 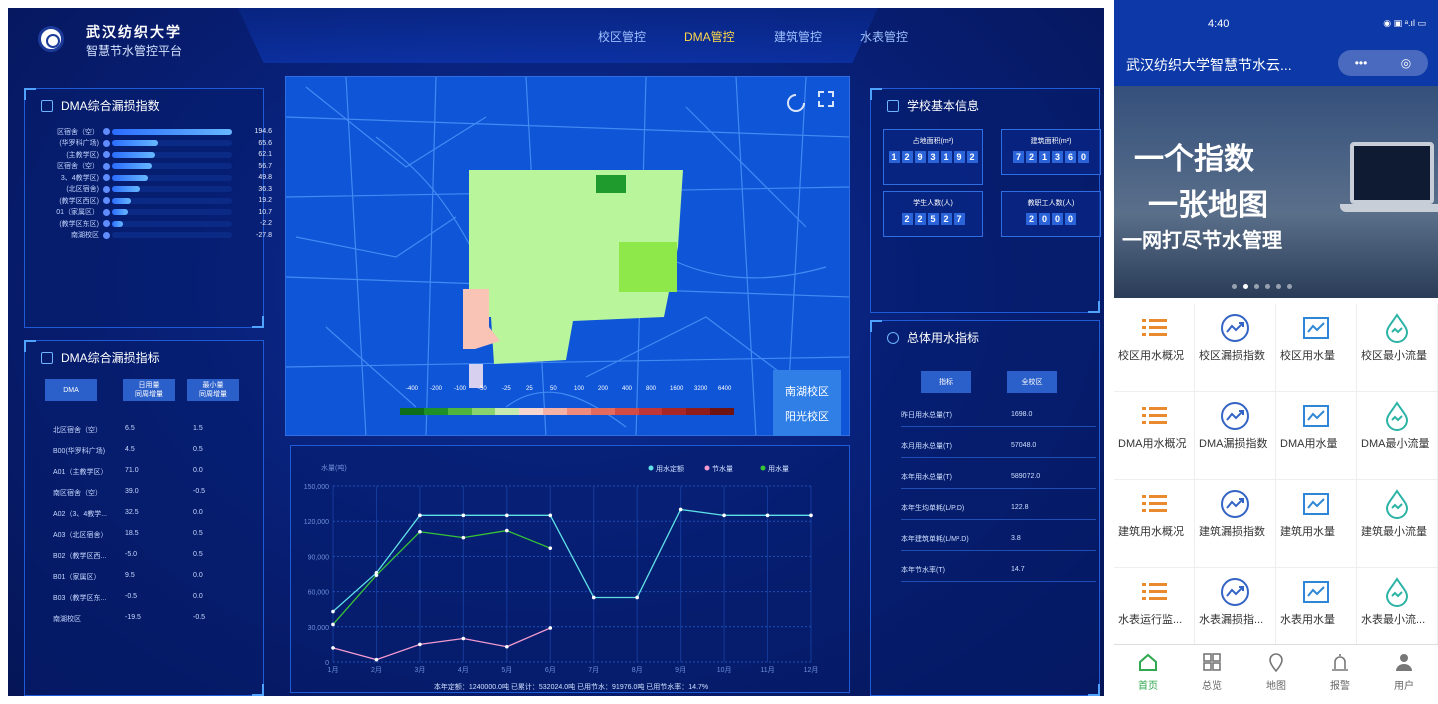 I want to click on zone-north, so click(x=611, y=184).